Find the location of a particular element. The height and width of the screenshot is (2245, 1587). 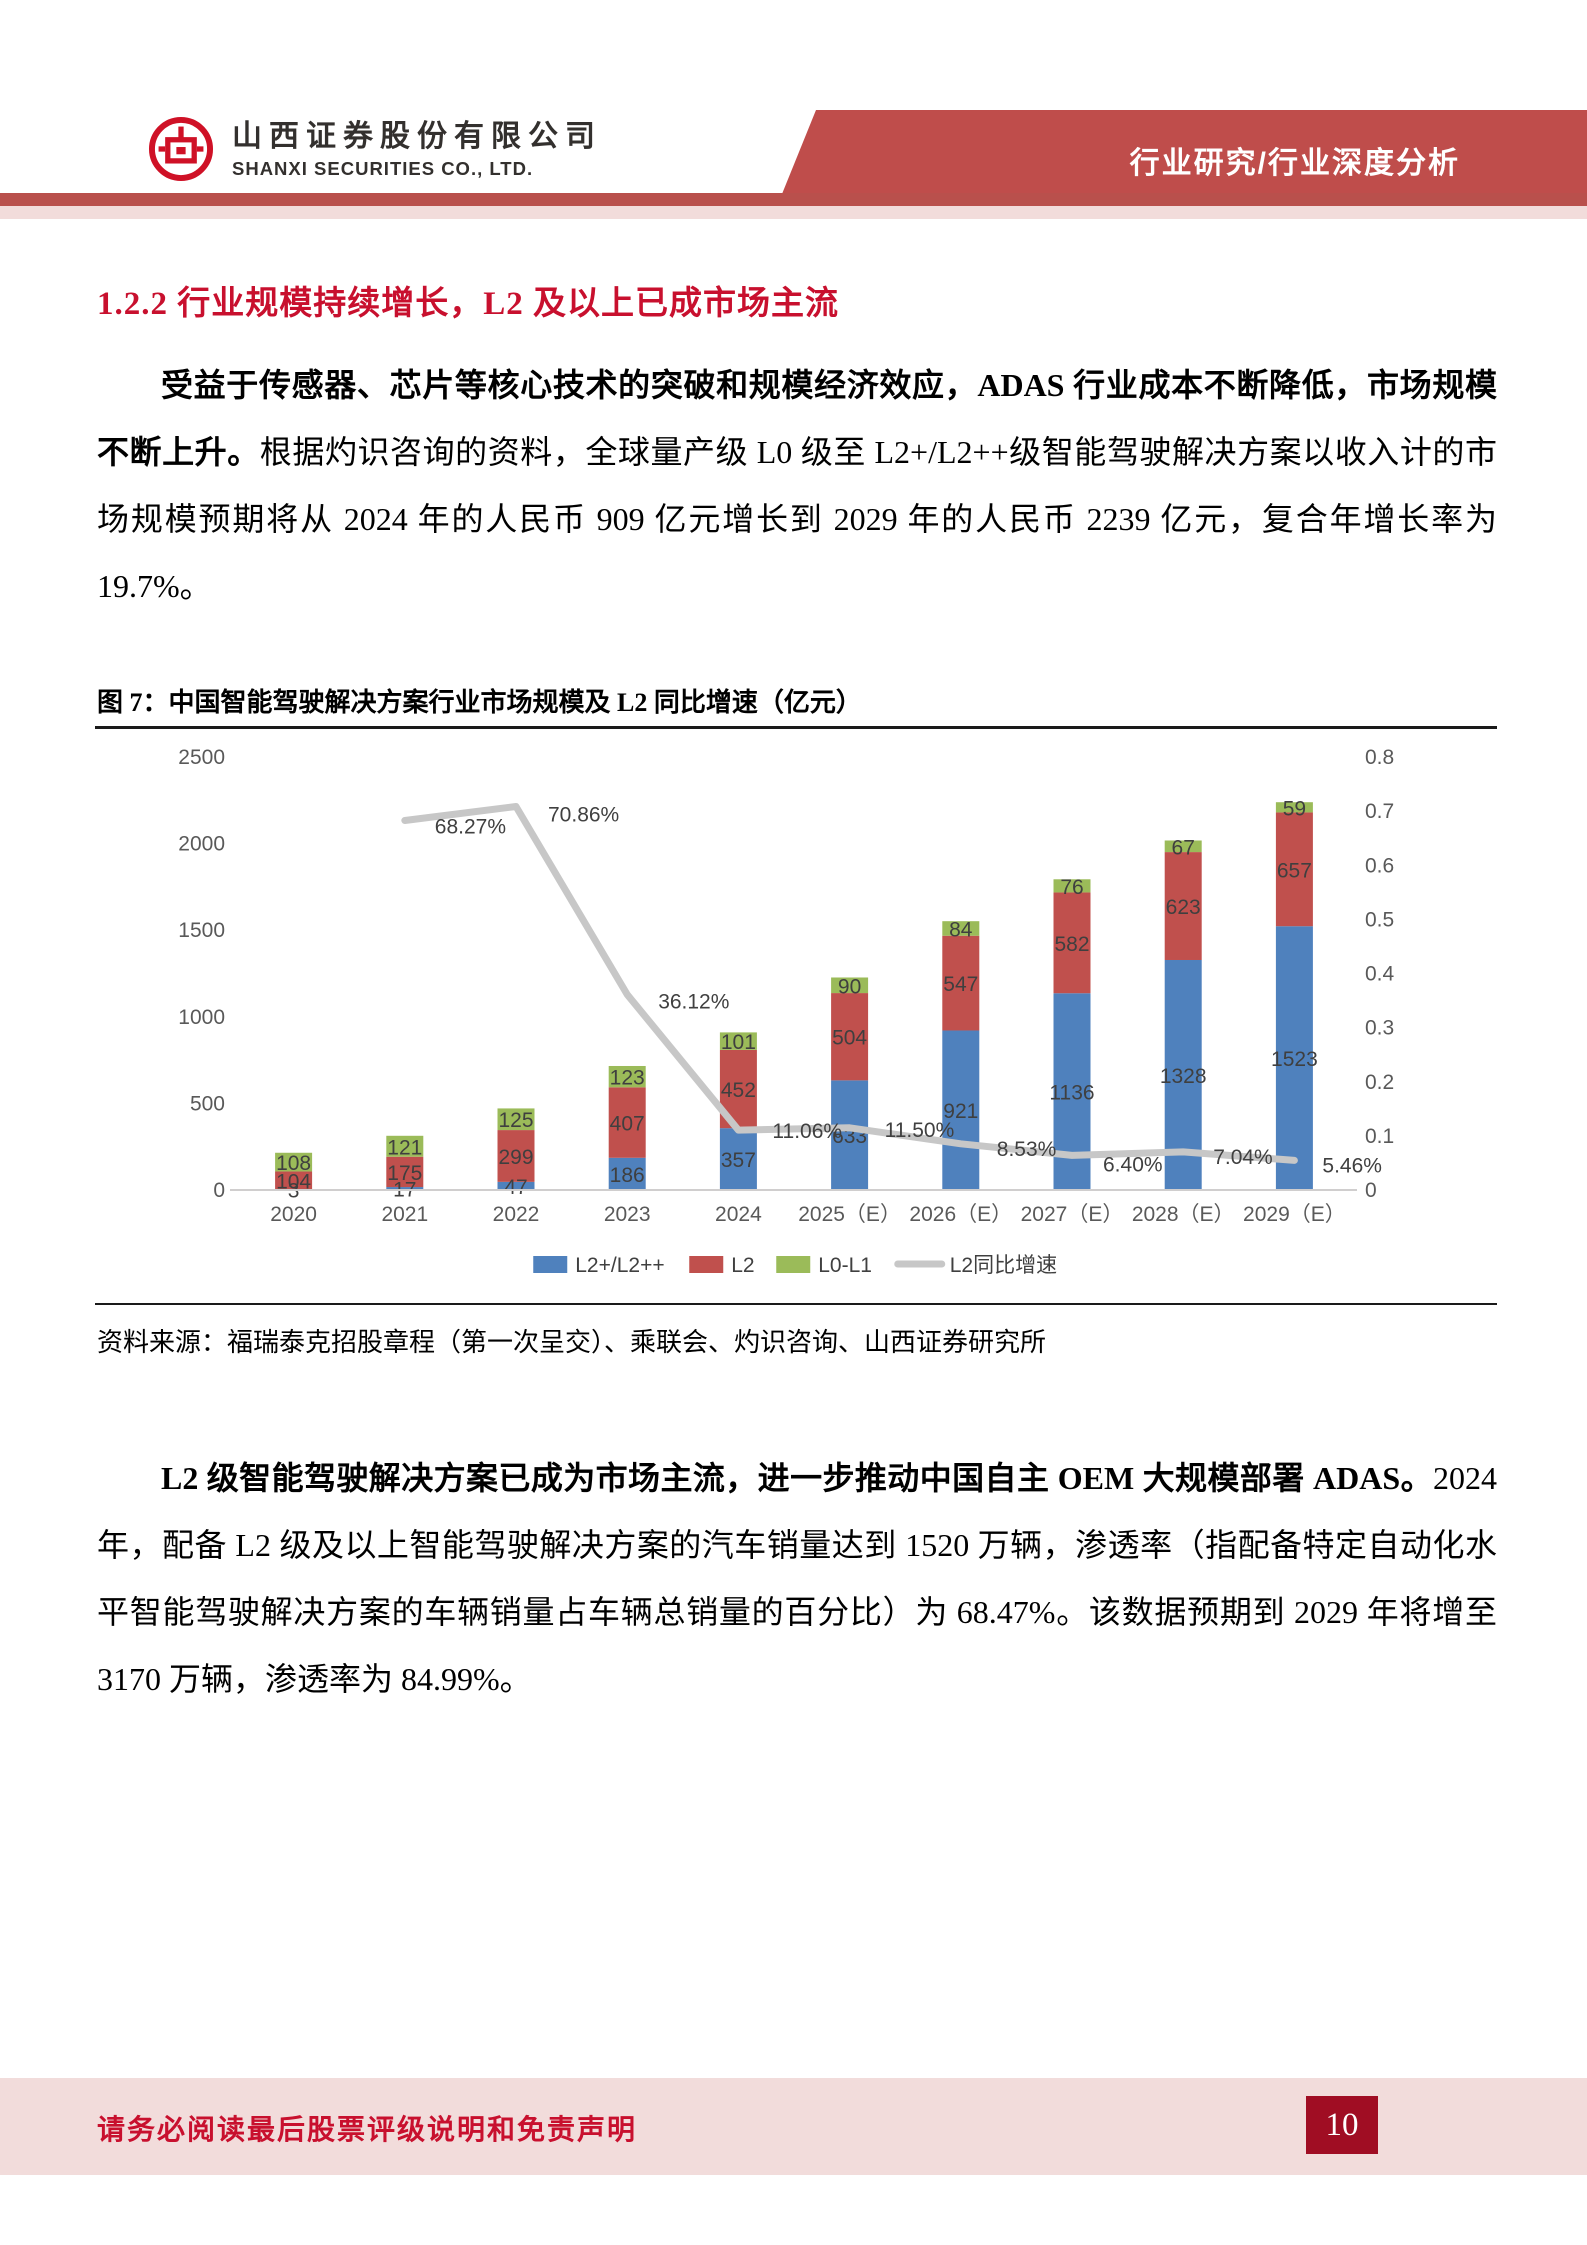

svg-text: 2000 is located at coordinates (201, 844).